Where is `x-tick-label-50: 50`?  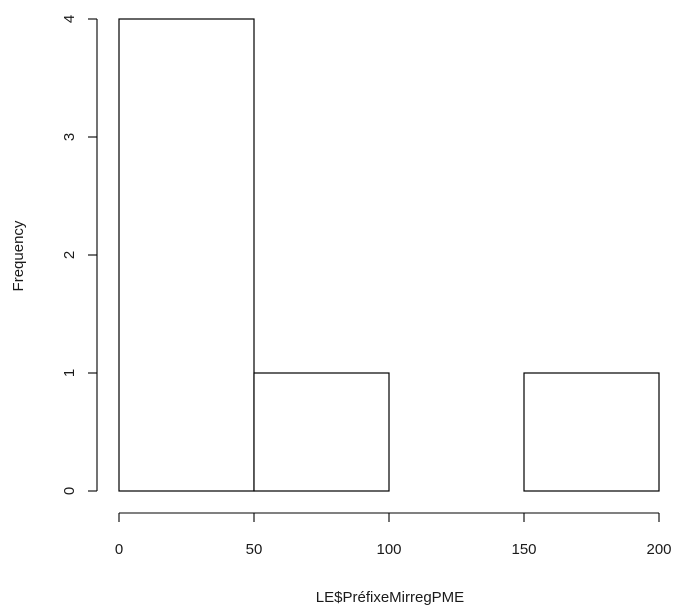 x-tick-label-50: 50 is located at coordinates (254, 549).